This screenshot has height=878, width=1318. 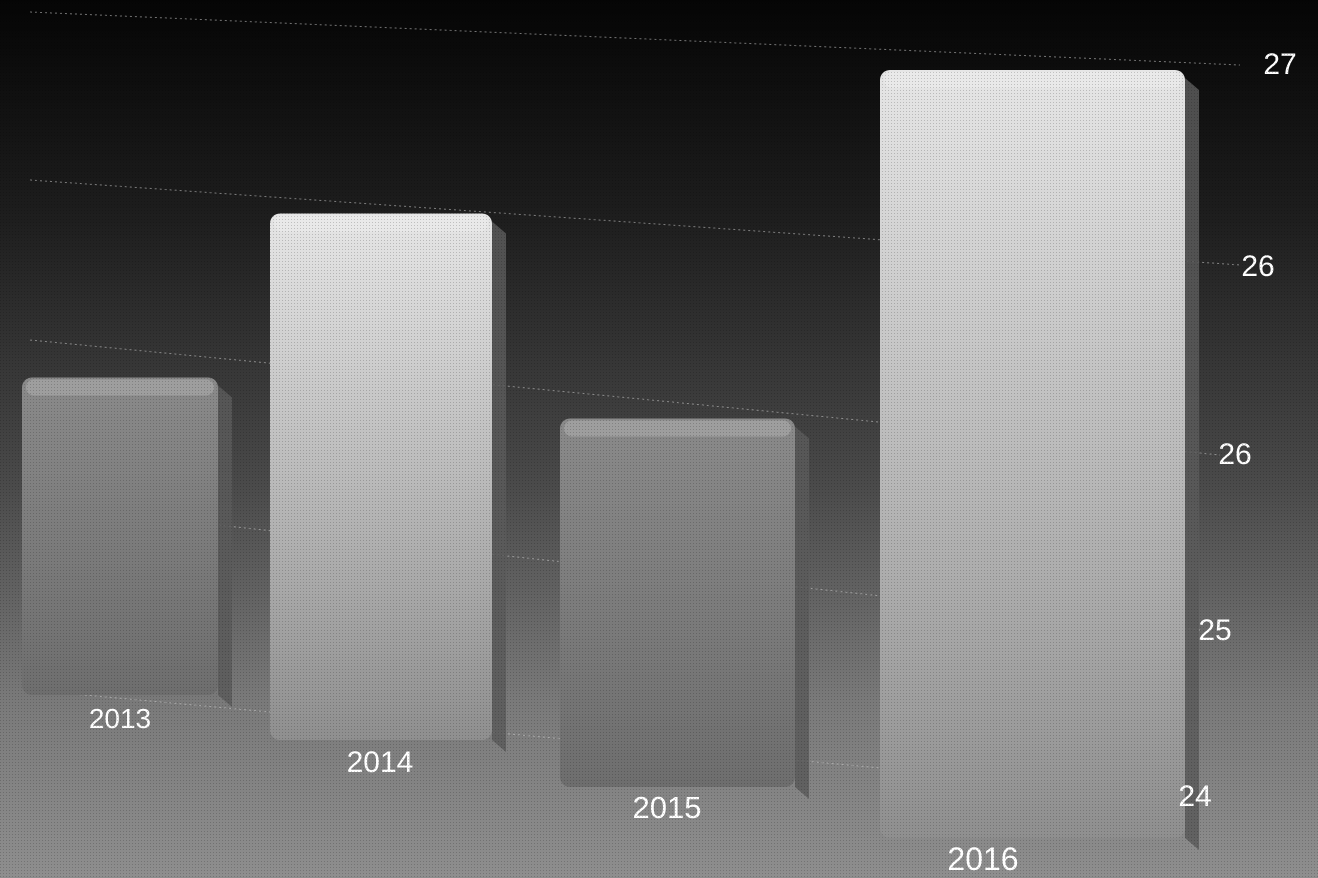 I want to click on bar-top-2014, so click(x=381, y=223).